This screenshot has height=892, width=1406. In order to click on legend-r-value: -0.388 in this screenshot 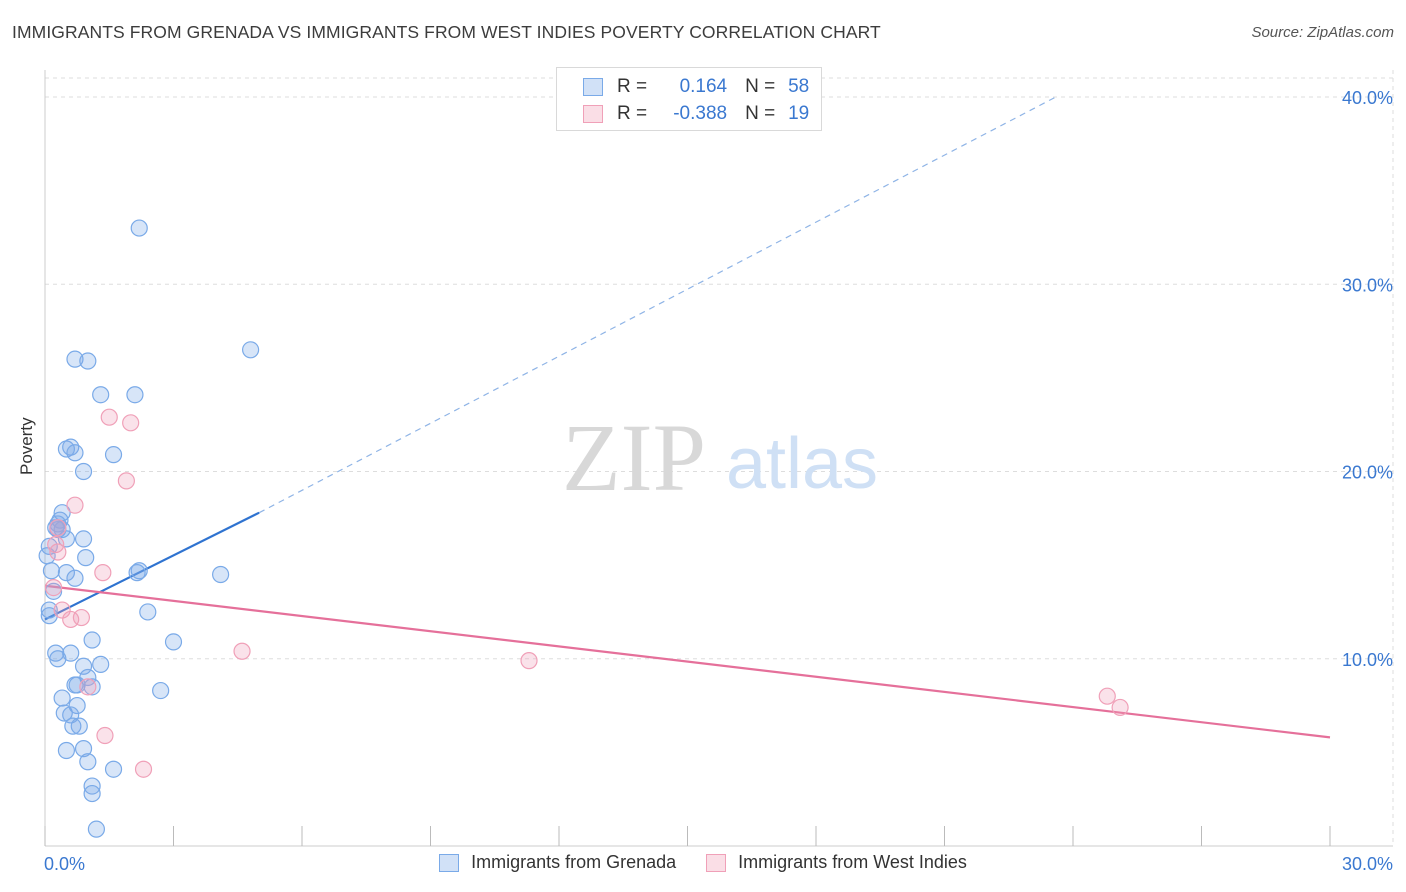, I will do `click(700, 113)`.